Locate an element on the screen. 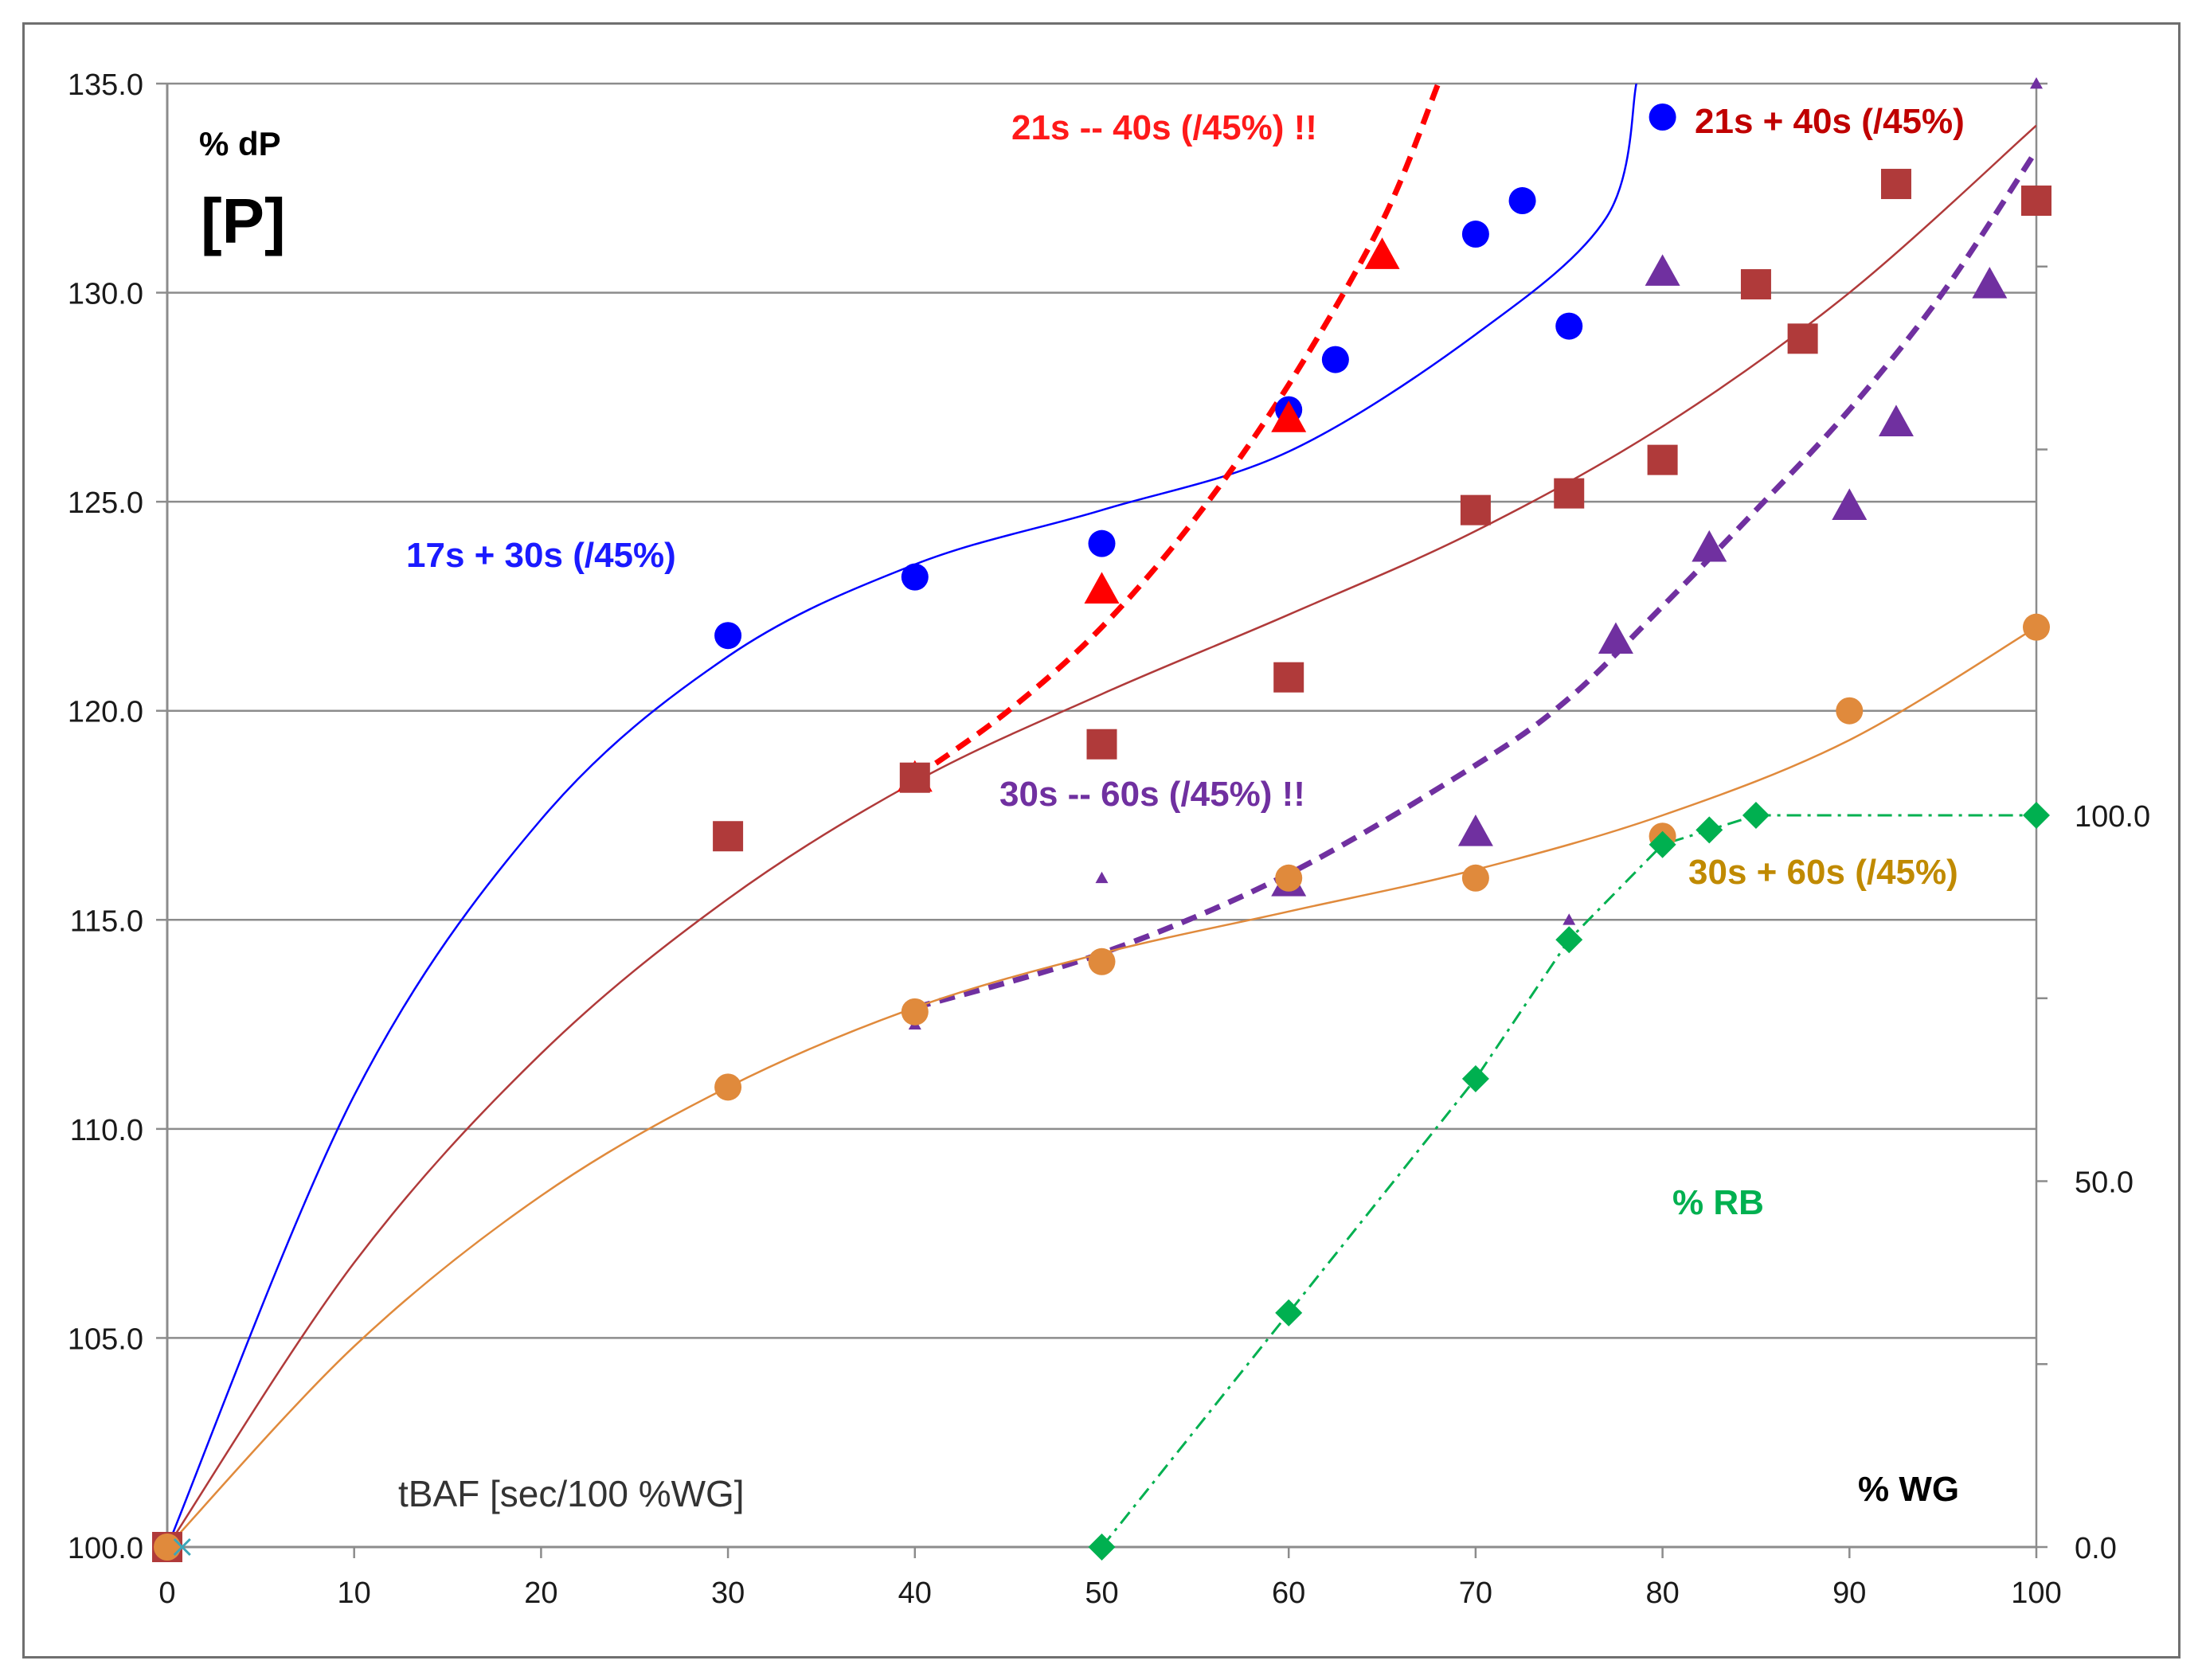 The height and width of the screenshot is (1680, 2202). y-tick-label: 115.0 is located at coordinates (107, 921).